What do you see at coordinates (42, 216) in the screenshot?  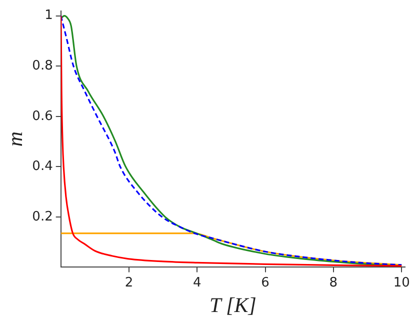 I see `y-tick-label: 0.2` at bounding box center [42, 216].